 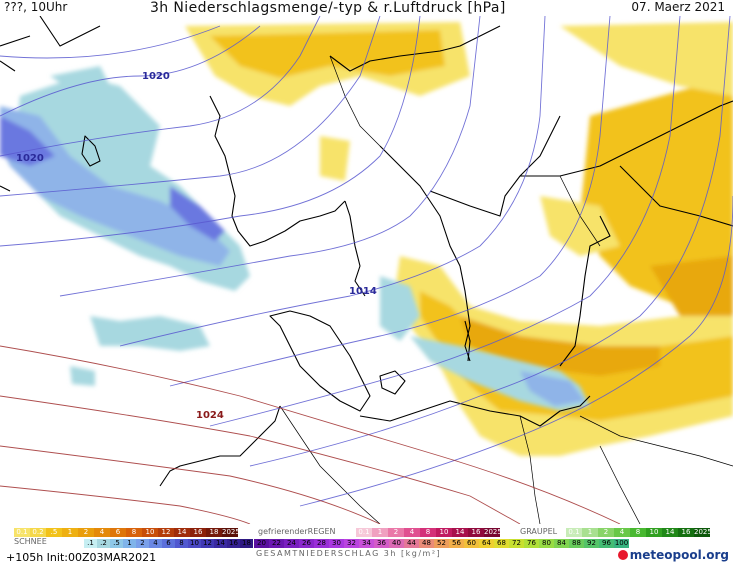 I want to click on legend-cell: 44, so click(x=411, y=543).